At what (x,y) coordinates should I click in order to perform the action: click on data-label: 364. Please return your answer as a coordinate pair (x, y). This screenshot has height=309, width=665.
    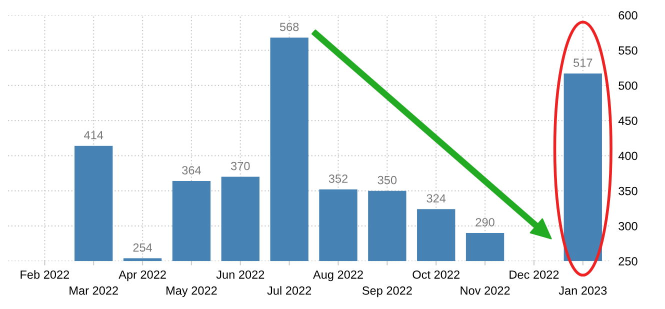
    Looking at the image, I should click on (191, 170).